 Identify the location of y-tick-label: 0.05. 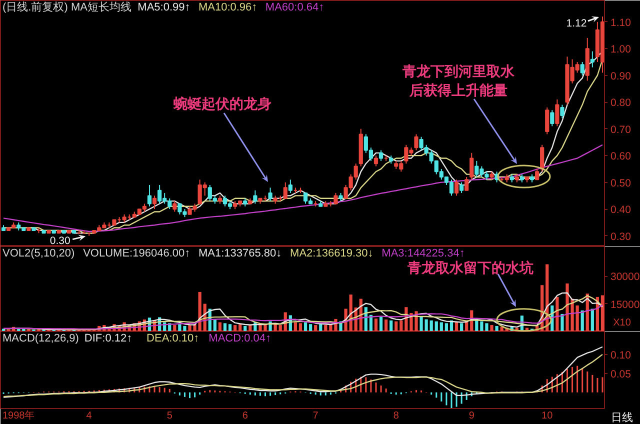
(621, 374).